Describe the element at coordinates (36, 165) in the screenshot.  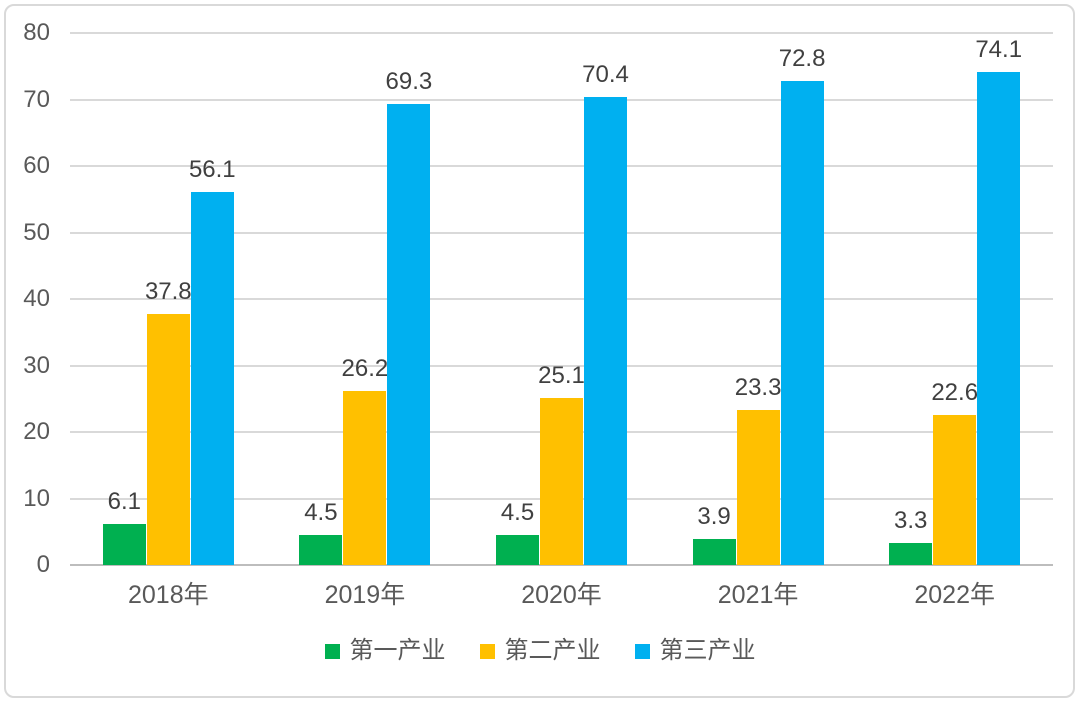
I see `y-tick-label: 60` at that location.